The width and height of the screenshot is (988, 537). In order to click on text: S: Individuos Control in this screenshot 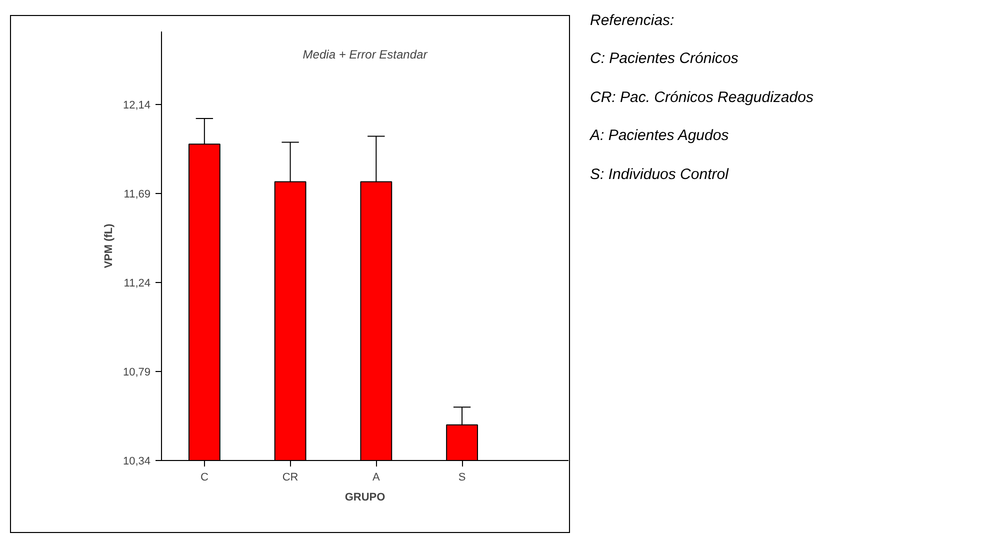, I will do `click(660, 174)`.